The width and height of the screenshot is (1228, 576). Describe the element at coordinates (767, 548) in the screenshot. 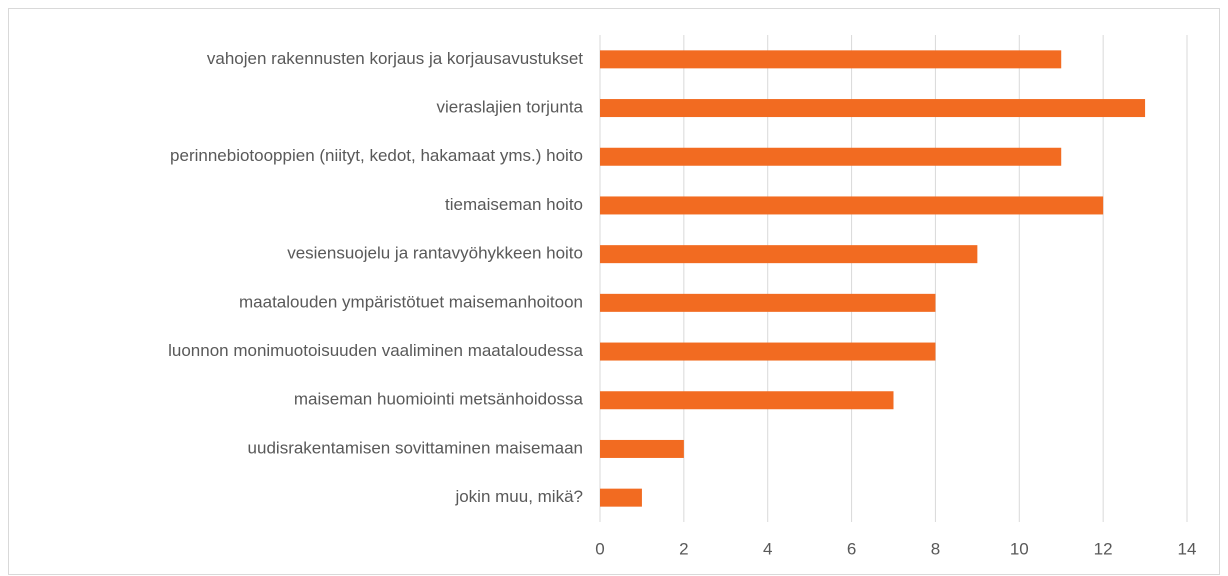

I see `x-tick-label: 4` at that location.